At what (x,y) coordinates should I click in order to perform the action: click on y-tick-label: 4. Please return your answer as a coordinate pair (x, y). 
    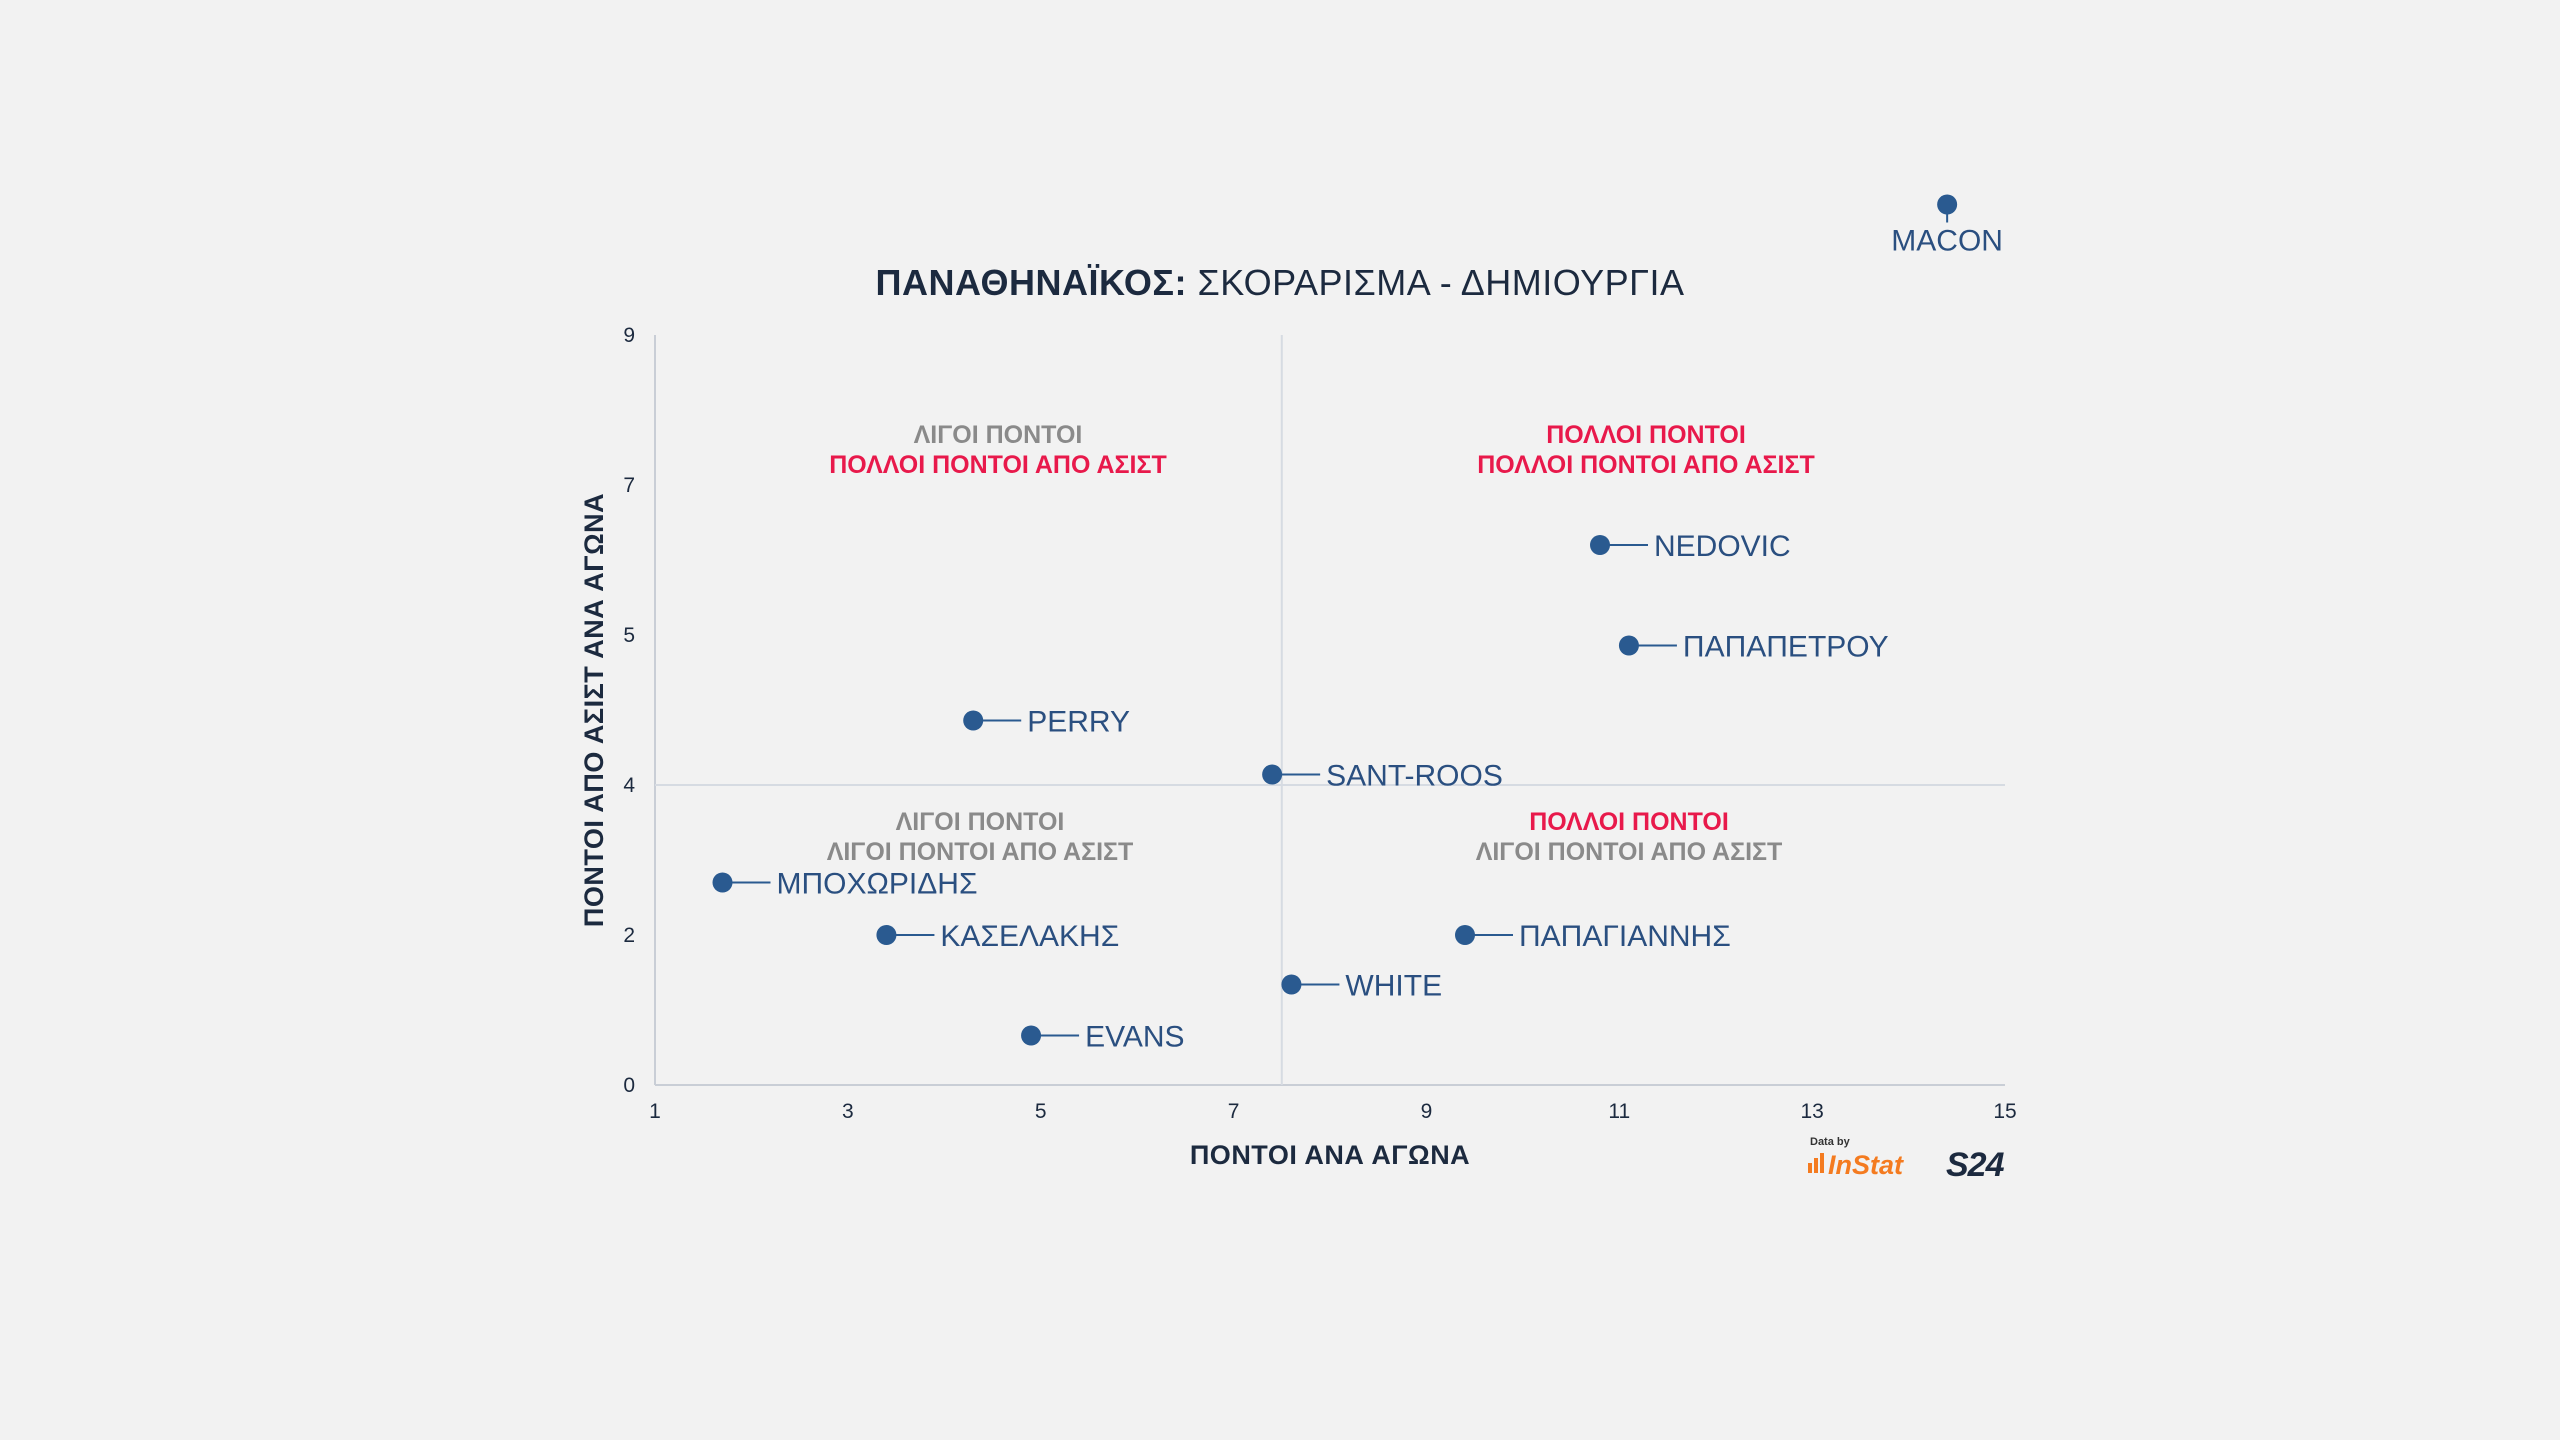
    Looking at the image, I should click on (629, 785).